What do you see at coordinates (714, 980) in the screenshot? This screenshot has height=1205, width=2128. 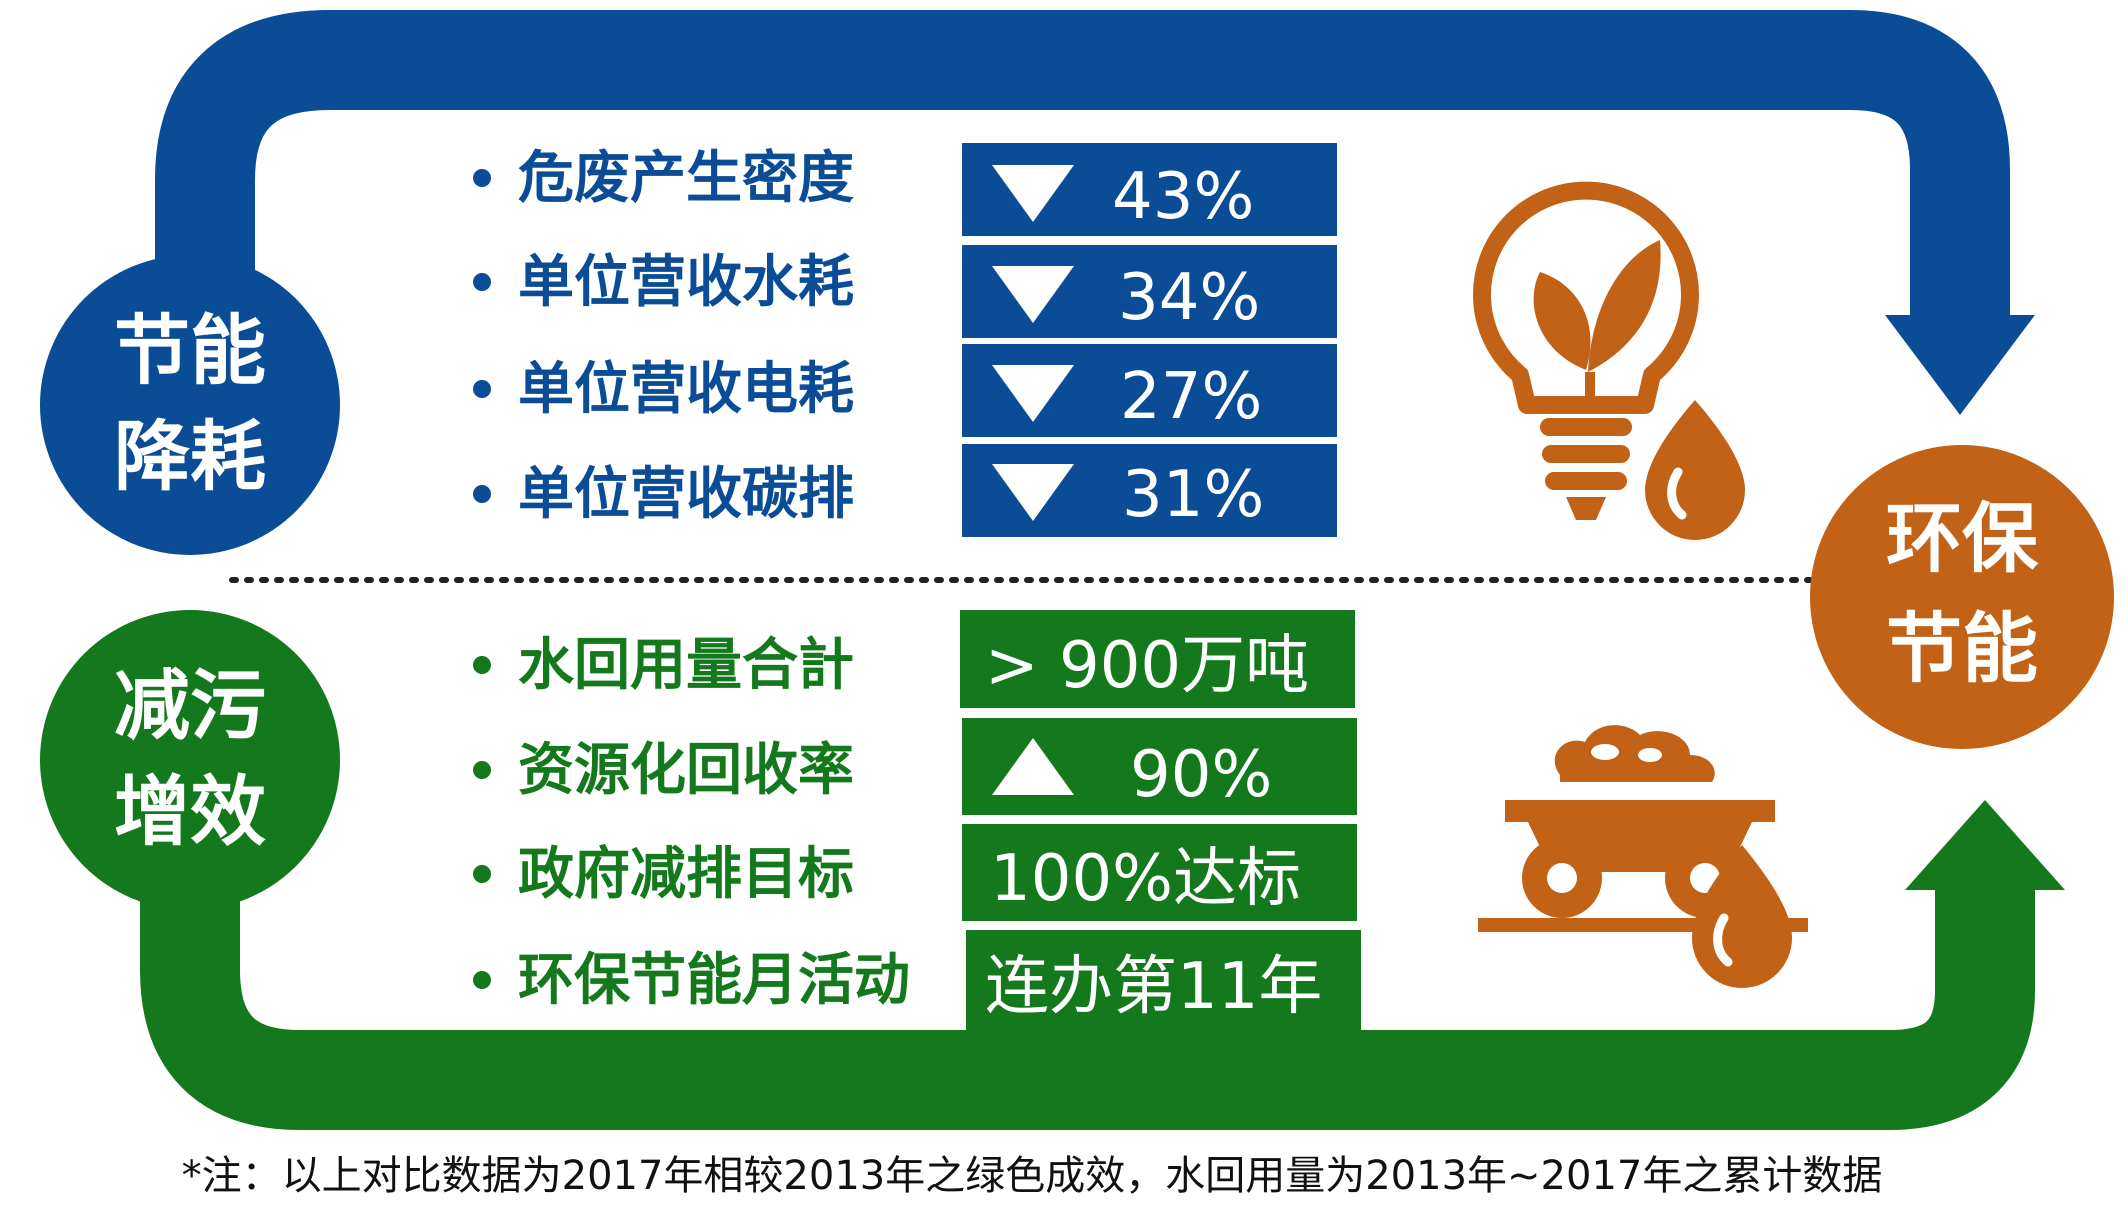 I see `metric-label: 环保节能月活动` at bounding box center [714, 980].